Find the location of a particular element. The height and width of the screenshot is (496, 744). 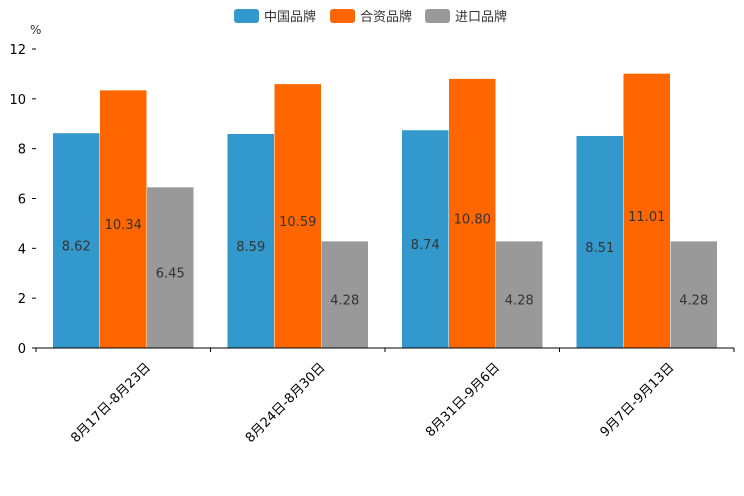

data-label: 11.01 is located at coordinates (646, 217).